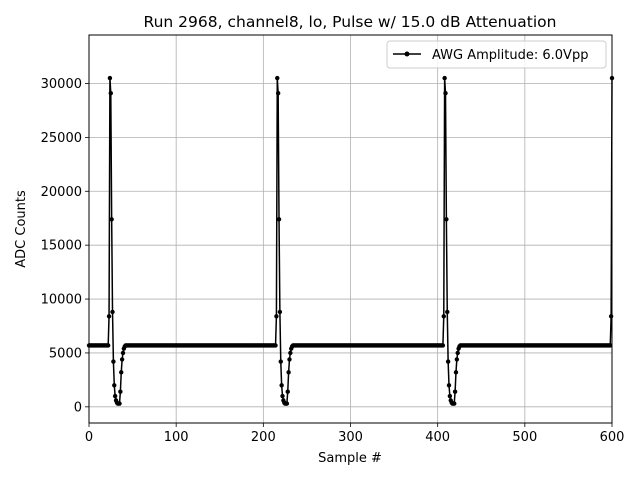  I want to click on legend-box, so click(496, 54).